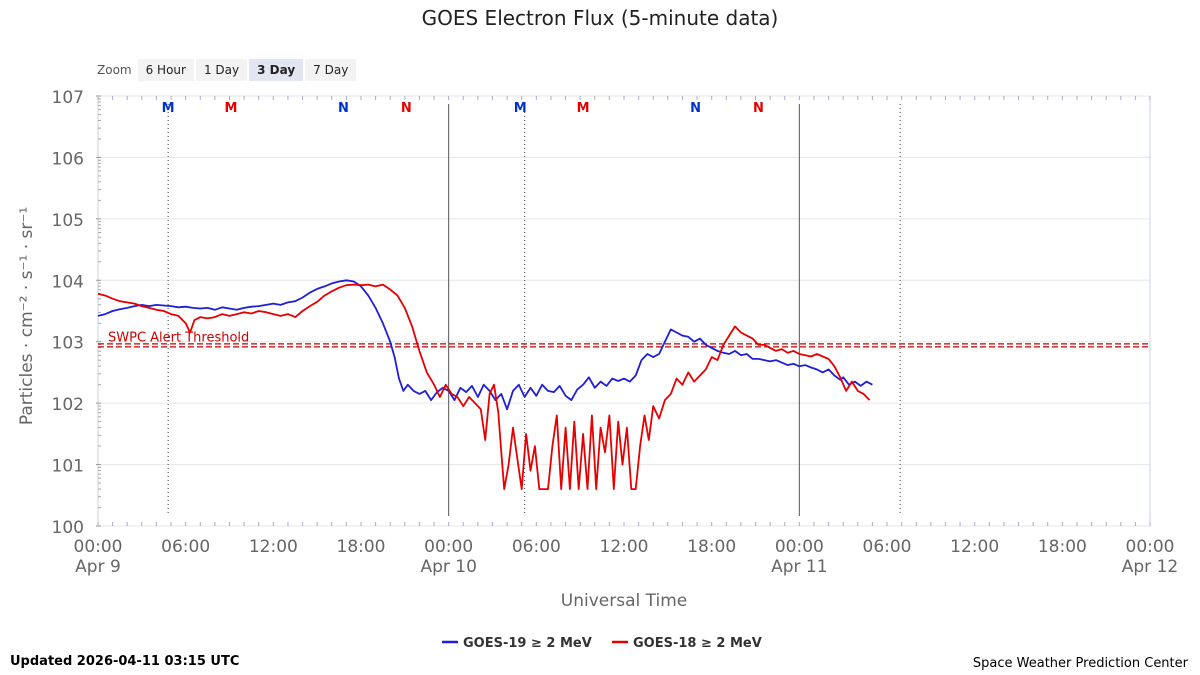  What do you see at coordinates (331, 70) in the screenshot?
I see `zoom-7-day-button: 7 Day` at bounding box center [331, 70].